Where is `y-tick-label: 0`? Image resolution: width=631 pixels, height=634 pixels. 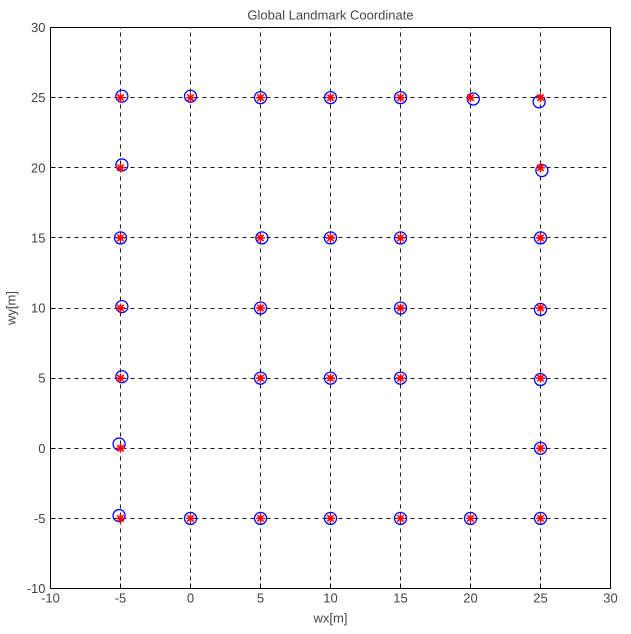
y-tick-label: 0 is located at coordinates (42, 448).